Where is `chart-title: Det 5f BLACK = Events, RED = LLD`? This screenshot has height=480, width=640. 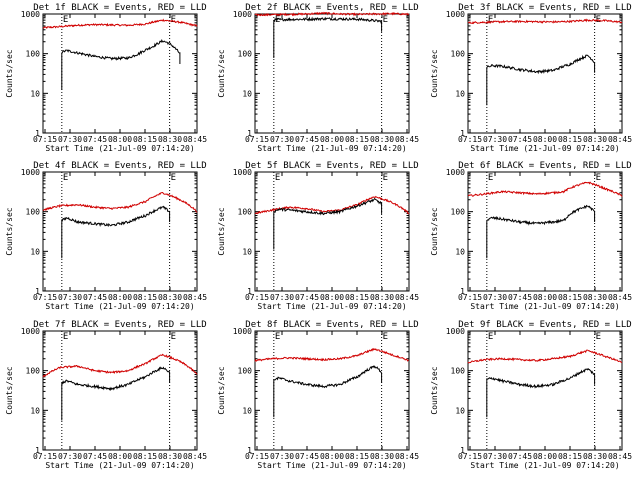 chart-title: Det 5f BLACK = Events, RED = LLD is located at coordinates (331, 166).